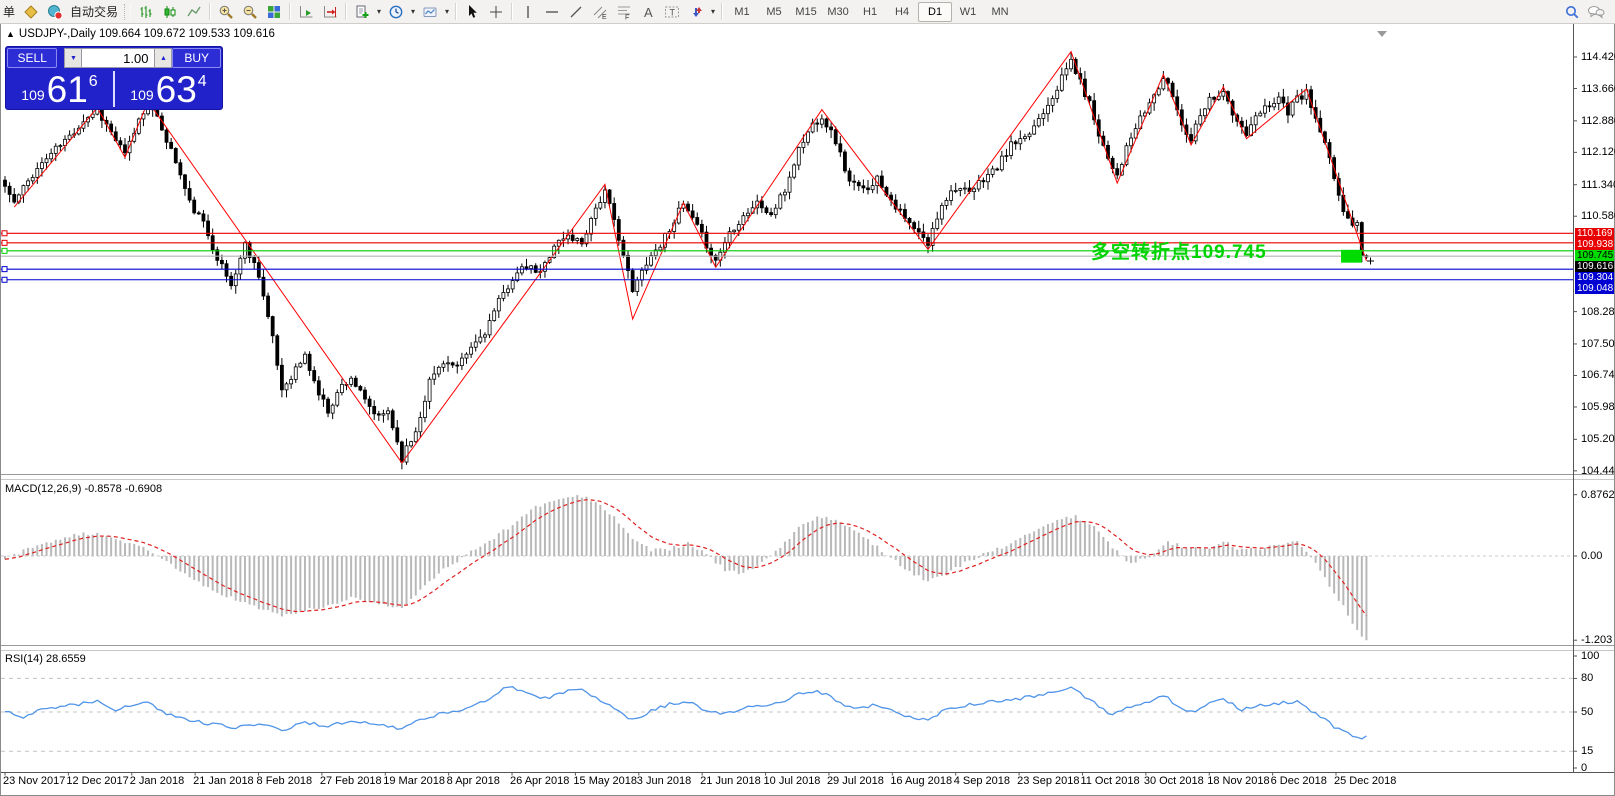 The height and width of the screenshot is (796, 1615). I want to click on autotrading-icon, so click(54, 12).